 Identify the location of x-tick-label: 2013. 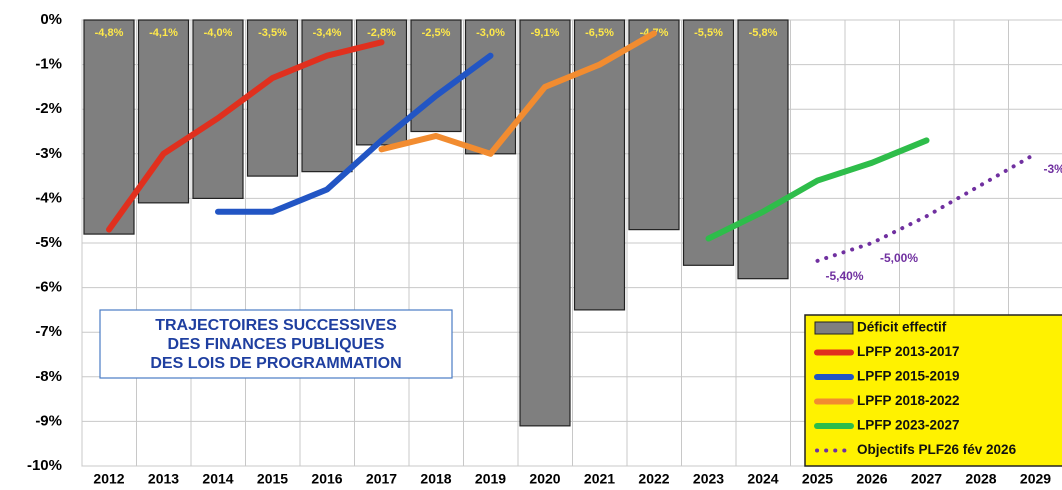
(163, 479).